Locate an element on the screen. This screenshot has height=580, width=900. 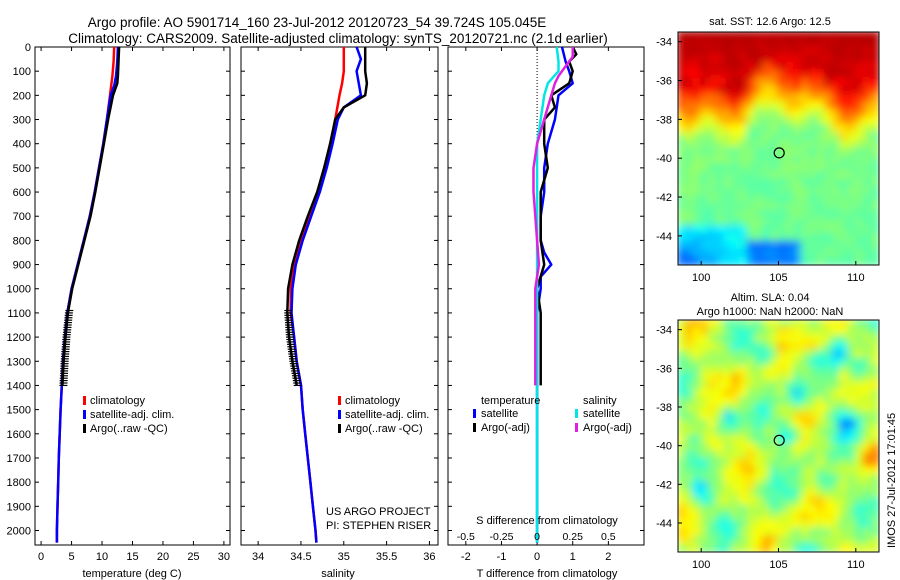
s-difference-ticks: -0.5 -0.25 0 0.25 0.5 is located at coordinates (536, 537).